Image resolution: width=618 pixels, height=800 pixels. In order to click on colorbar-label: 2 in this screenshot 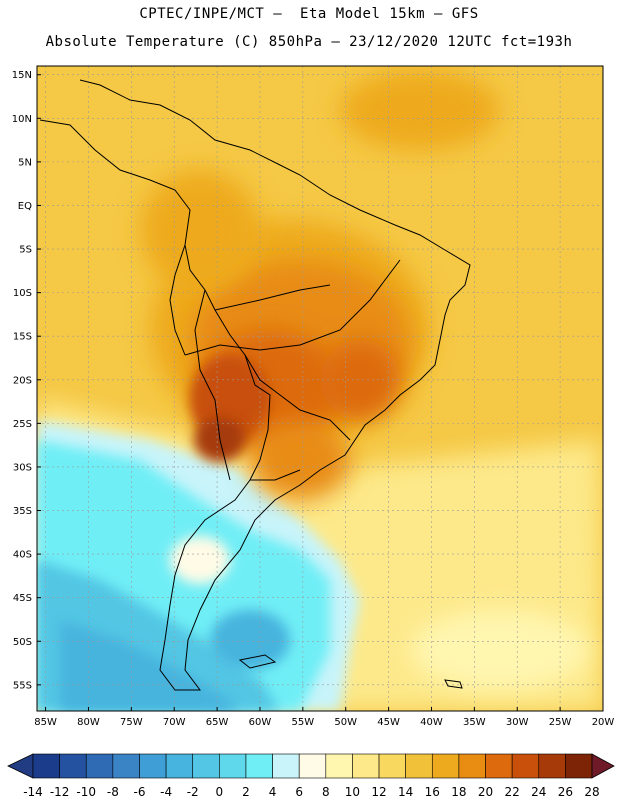, I will do `click(246, 792)`.